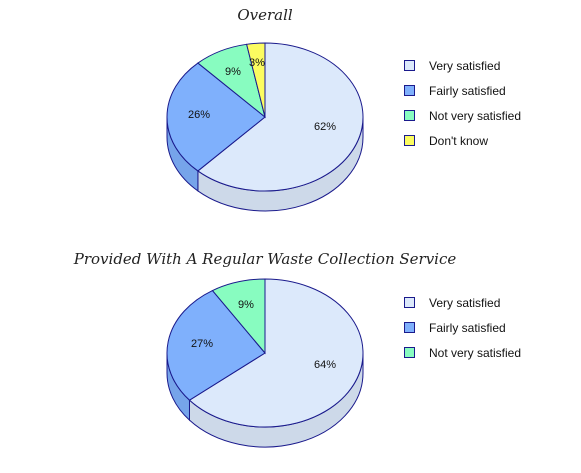 This screenshot has width=581, height=473. Describe the element at coordinates (199, 115) in the screenshot. I see `pie-data-label: 26%` at that location.